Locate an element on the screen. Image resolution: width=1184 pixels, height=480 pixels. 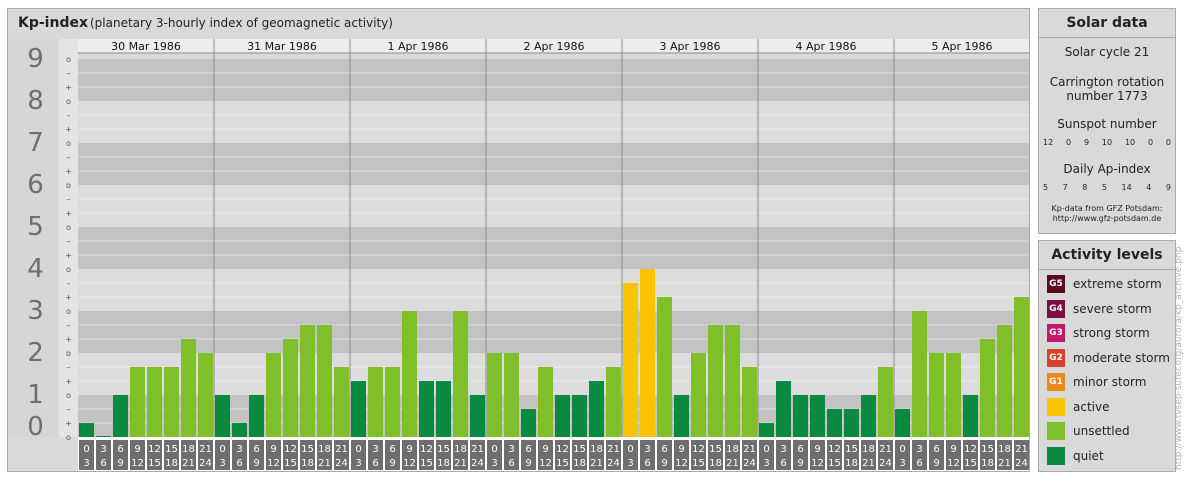
sunspot-values: 12 0 9 10 10 0 0 is located at coordinates (1107, 142).